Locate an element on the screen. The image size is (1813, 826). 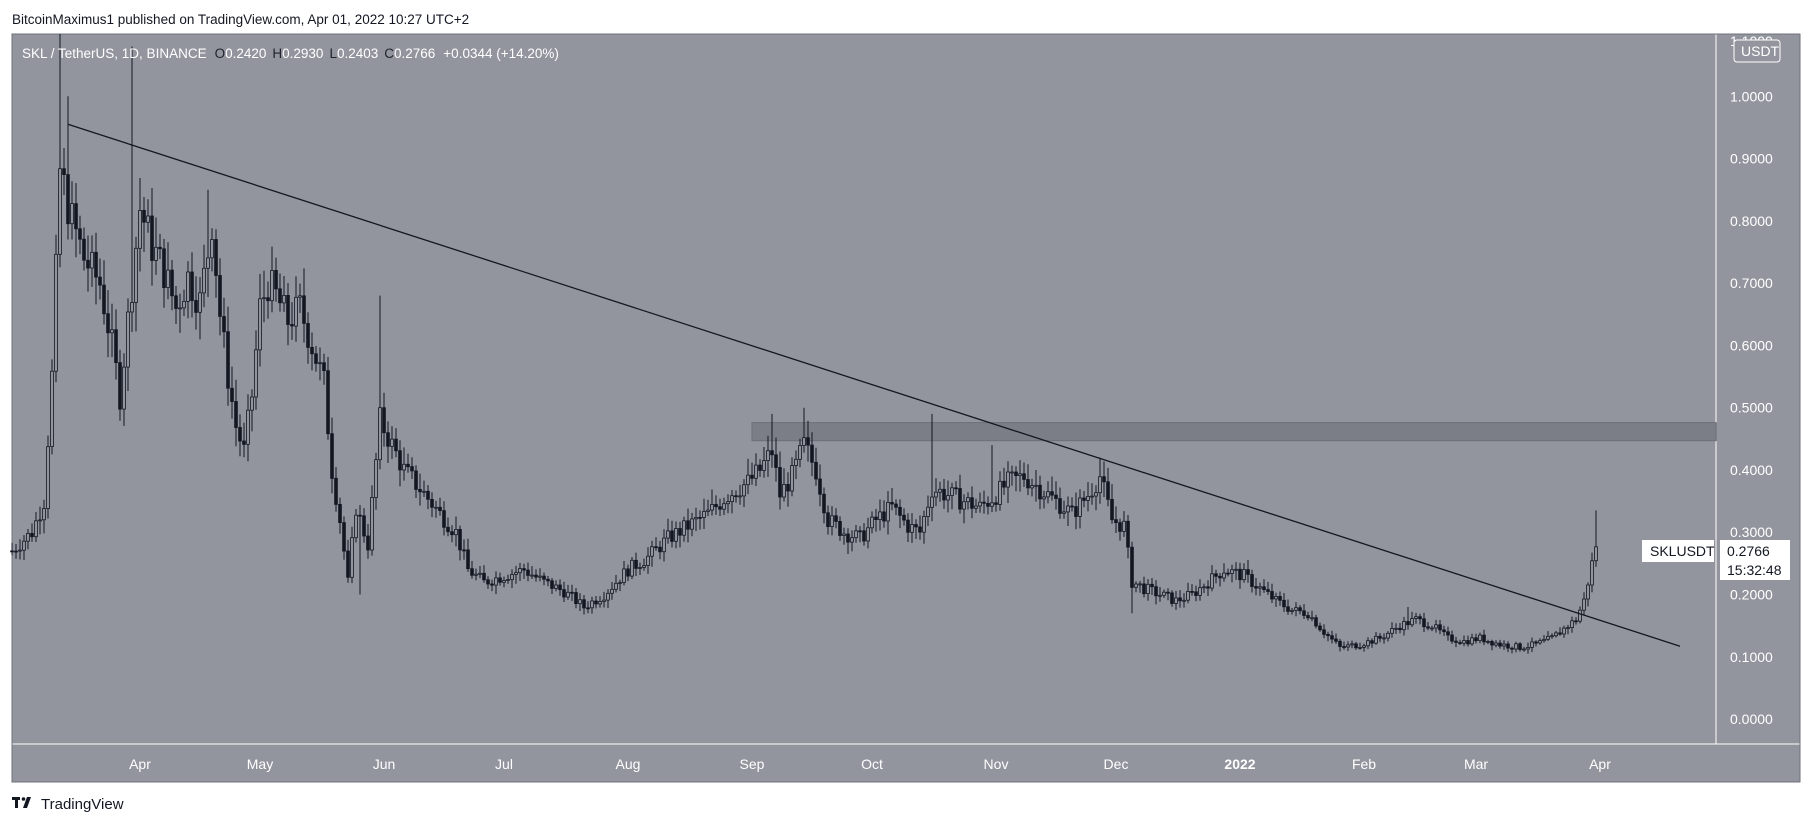
legend-l-value: 0.2403 is located at coordinates (357, 53).